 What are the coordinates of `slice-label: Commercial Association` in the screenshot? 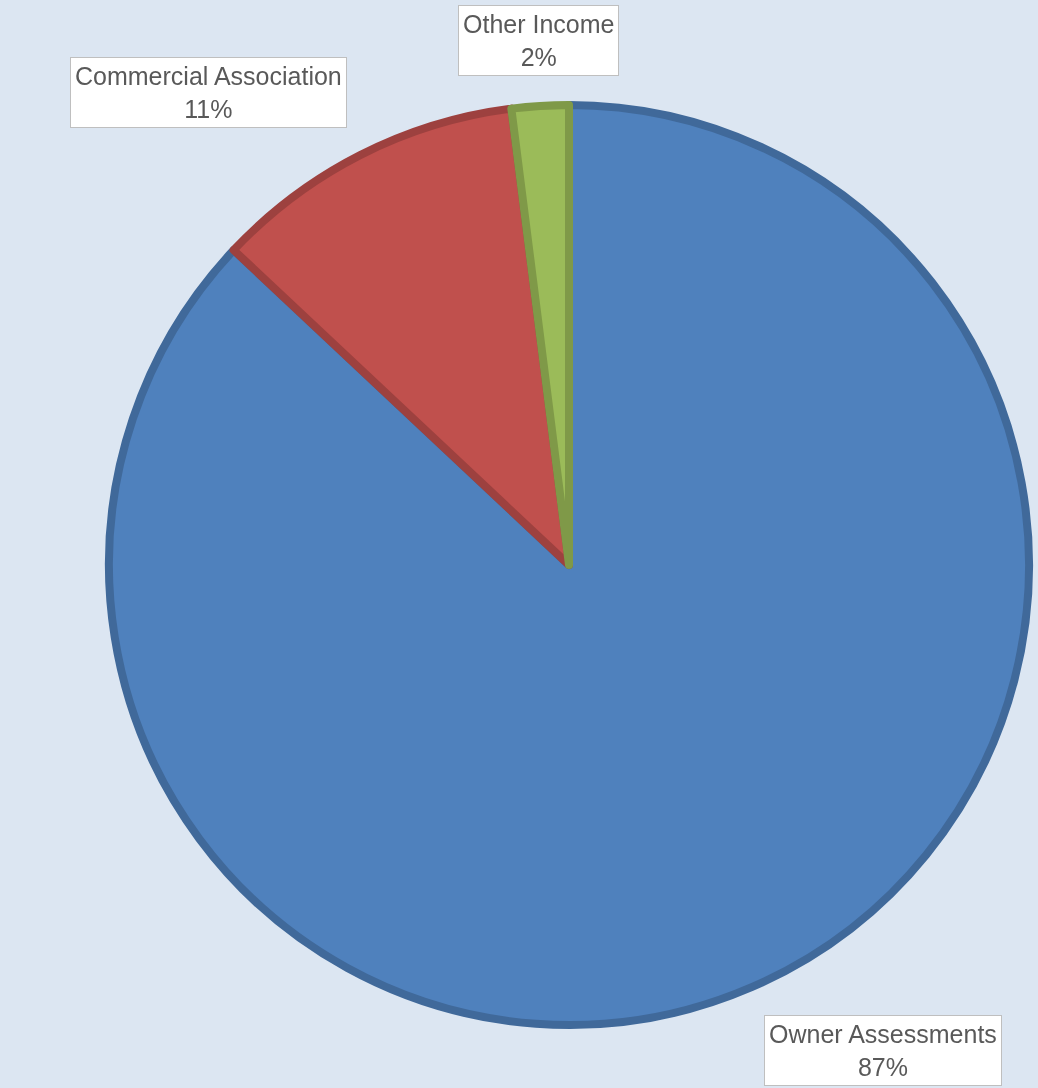 It's located at (208, 76).